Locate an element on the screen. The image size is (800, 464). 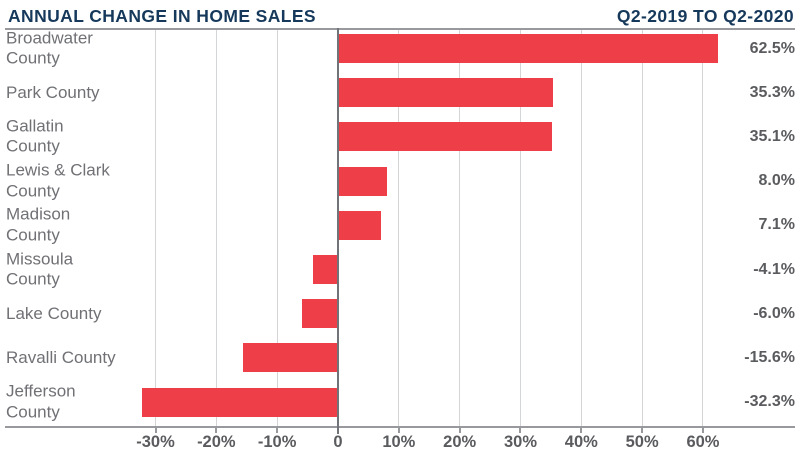
plot-top-border is located at coordinates (400, 29).